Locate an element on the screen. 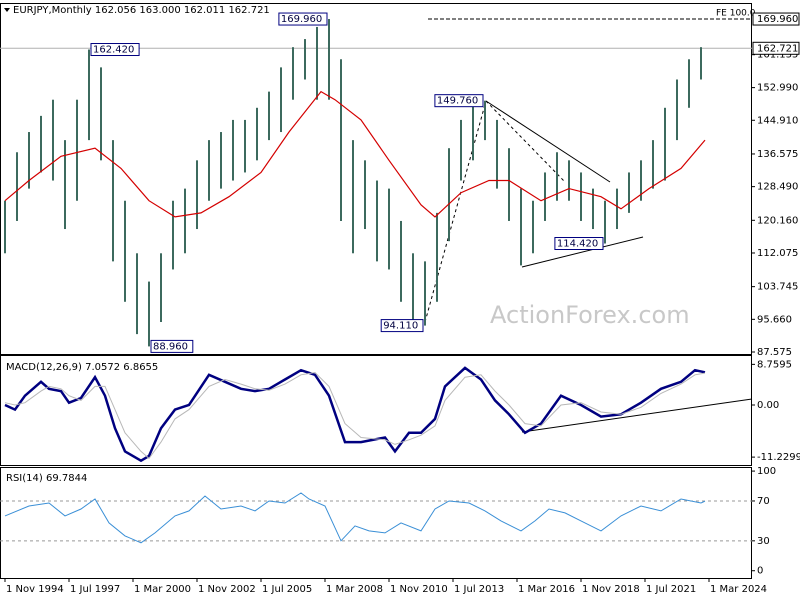 The width and height of the screenshot is (800, 600). annotation-label: 149.760 is located at coordinates (457, 101).